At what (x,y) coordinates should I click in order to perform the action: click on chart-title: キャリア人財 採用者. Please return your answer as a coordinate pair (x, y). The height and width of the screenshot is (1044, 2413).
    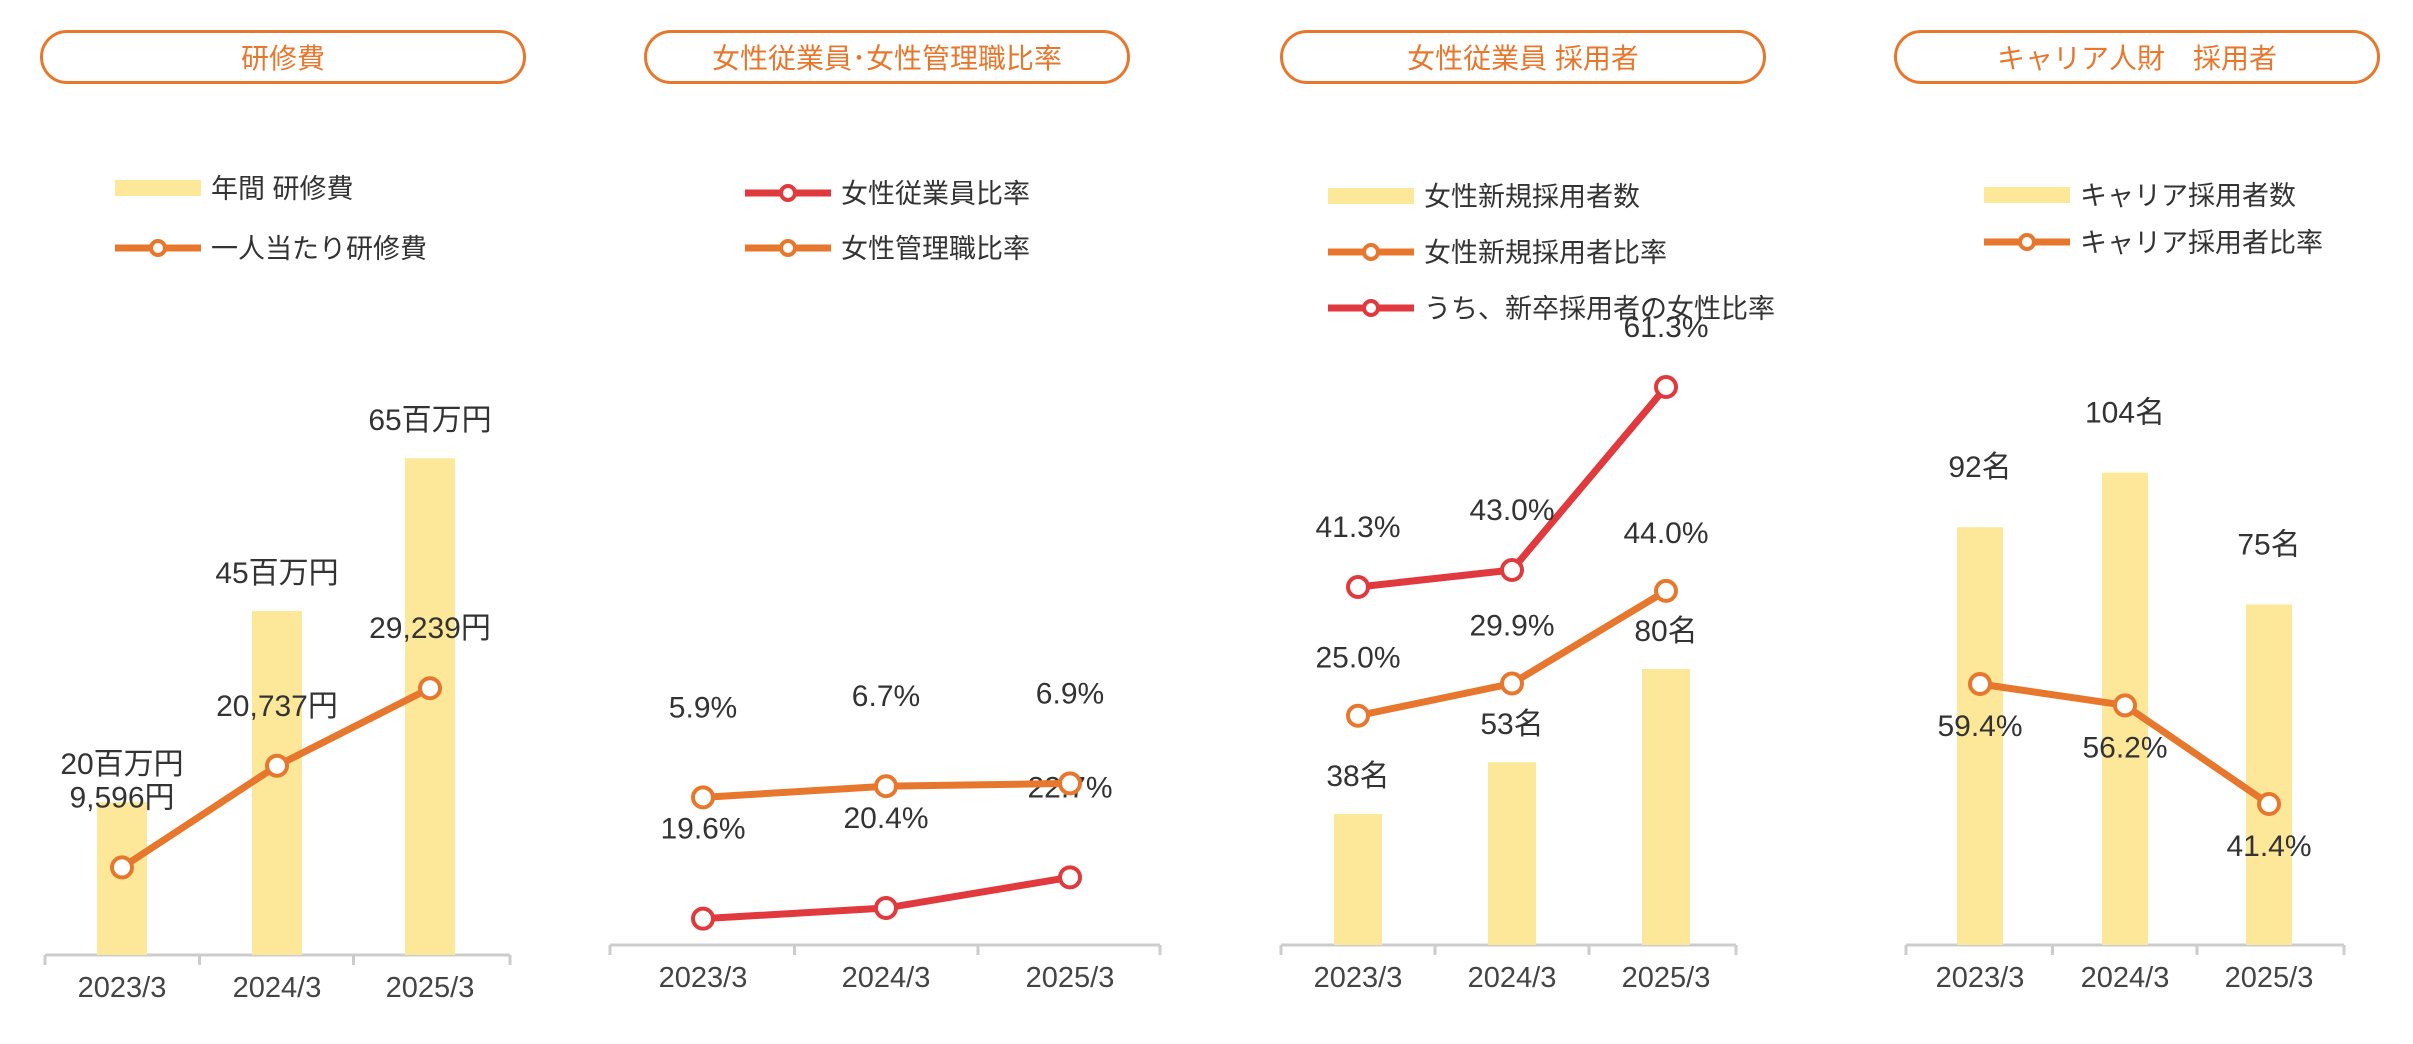
    Looking at the image, I should click on (2136, 58).